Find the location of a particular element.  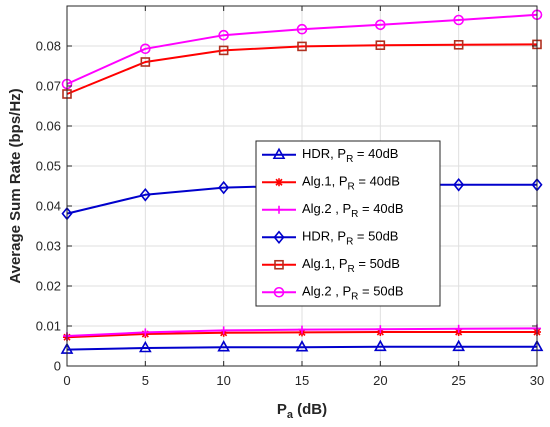

x-tick-label: 30 is located at coordinates (537, 380).